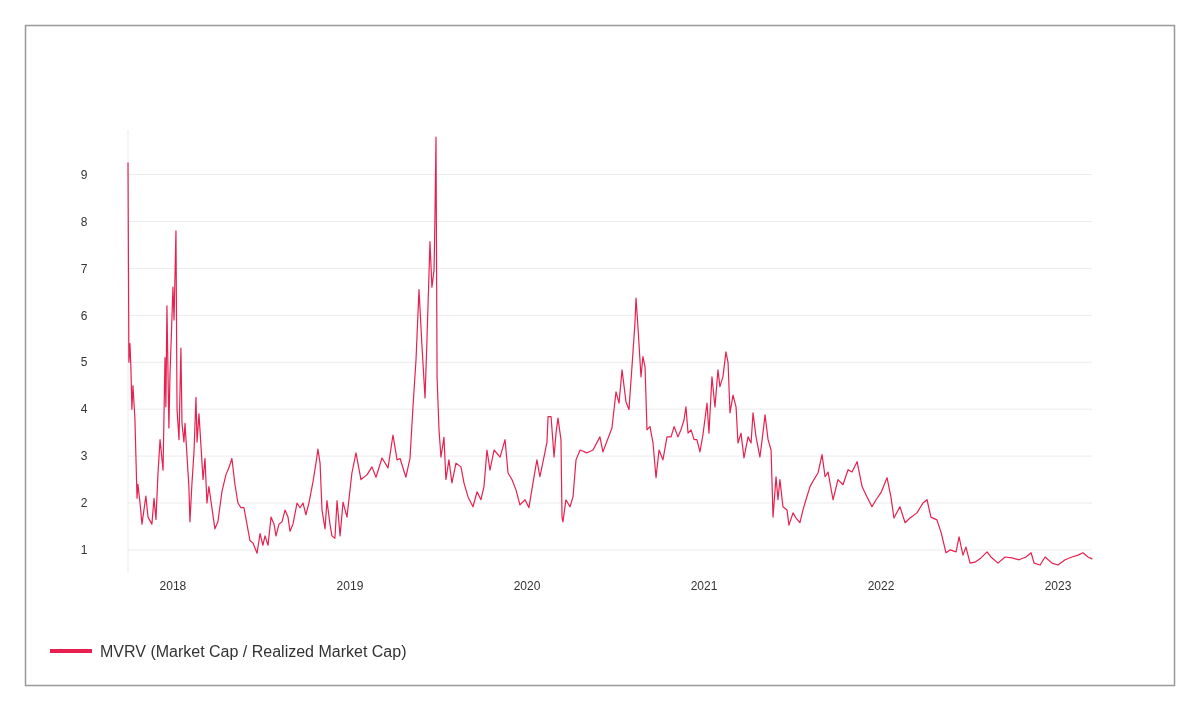 The width and height of the screenshot is (1200, 711). What do you see at coordinates (84, 268) in the screenshot?
I see `y-tick-label: 7` at bounding box center [84, 268].